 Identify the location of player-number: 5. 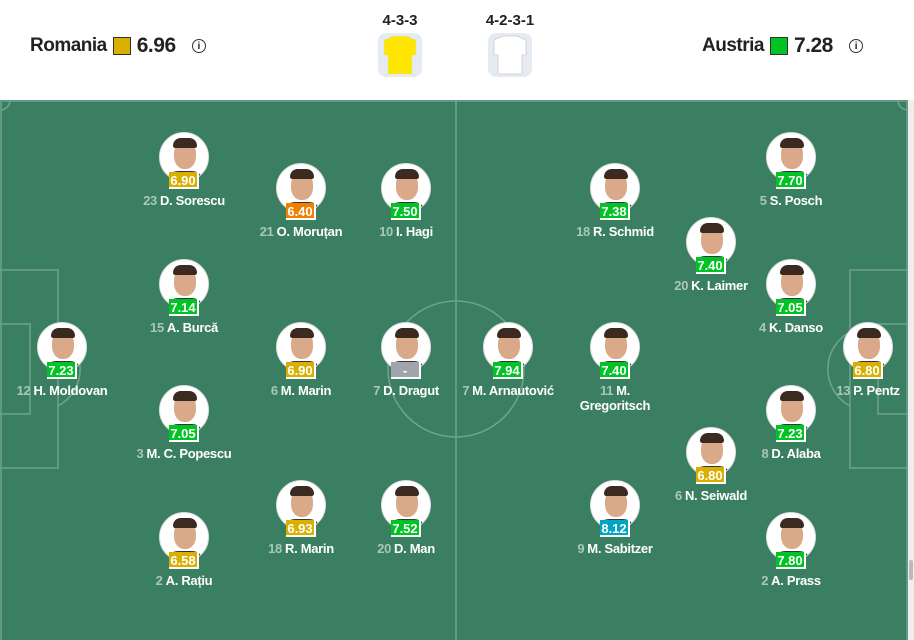
(763, 200).